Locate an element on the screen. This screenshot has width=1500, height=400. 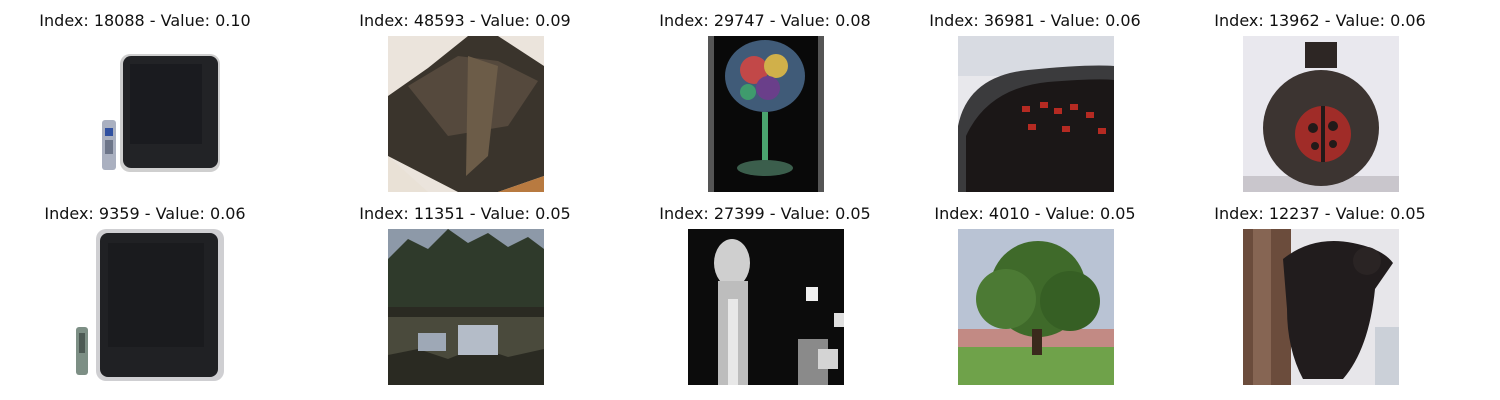
lake-reflection-image is located at coordinates (466, 307).